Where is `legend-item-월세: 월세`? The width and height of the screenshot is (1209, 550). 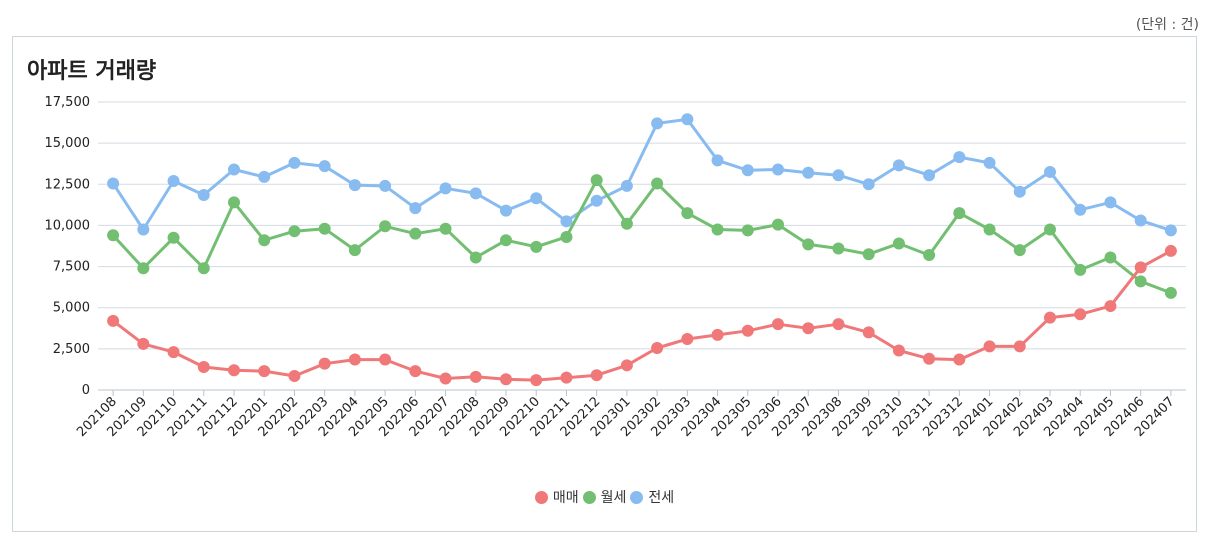
legend-item-월세: 월세 is located at coordinates (604, 497).